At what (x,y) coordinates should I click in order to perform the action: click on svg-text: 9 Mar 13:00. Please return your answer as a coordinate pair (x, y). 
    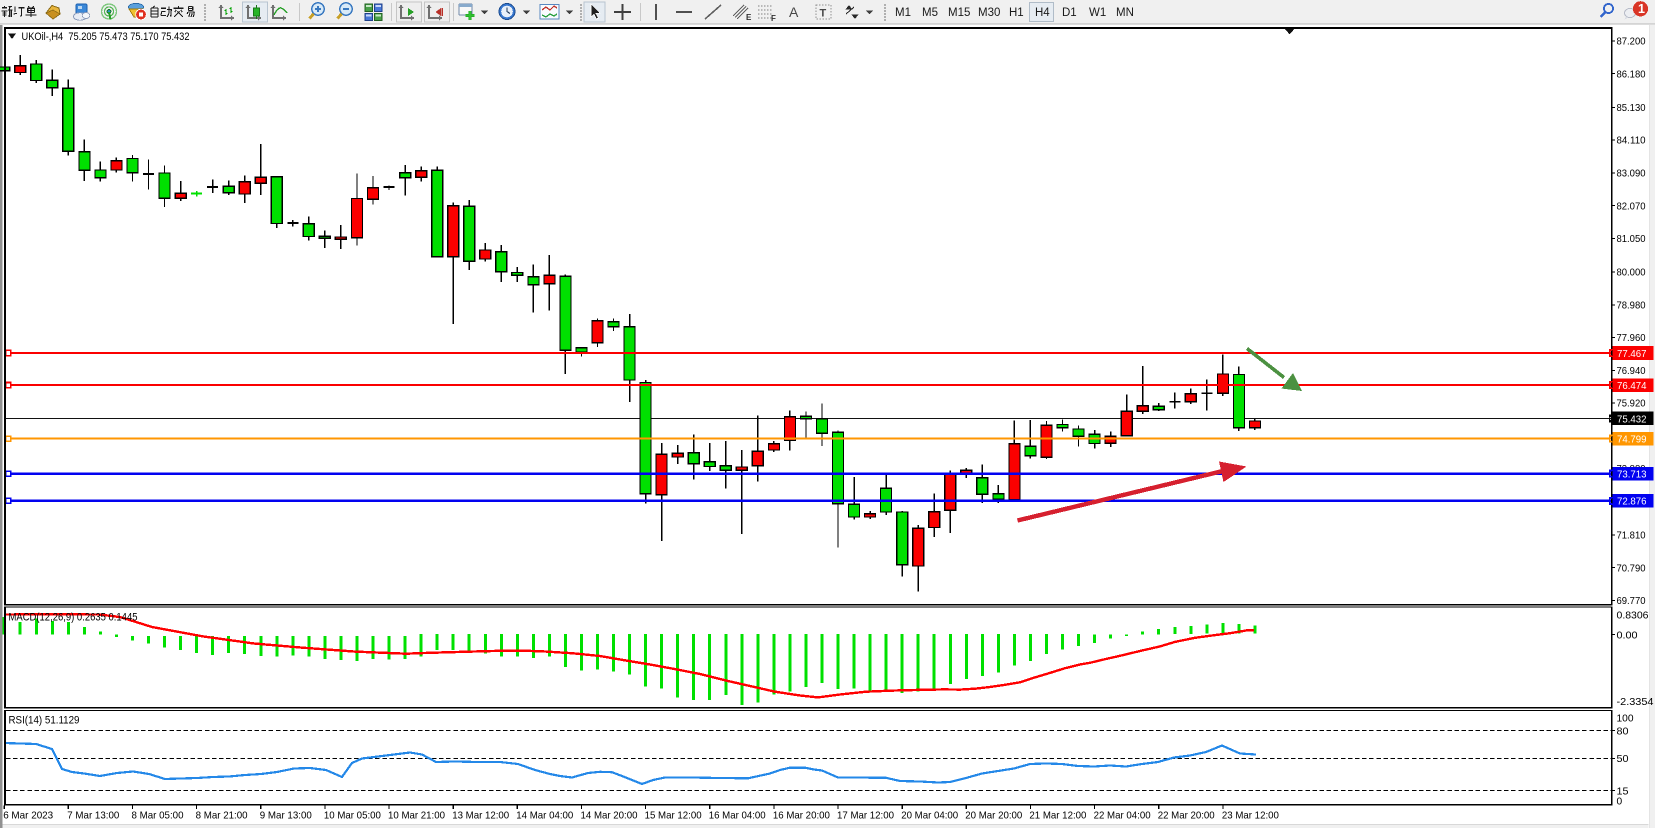
    Looking at the image, I should click on (286, 816).